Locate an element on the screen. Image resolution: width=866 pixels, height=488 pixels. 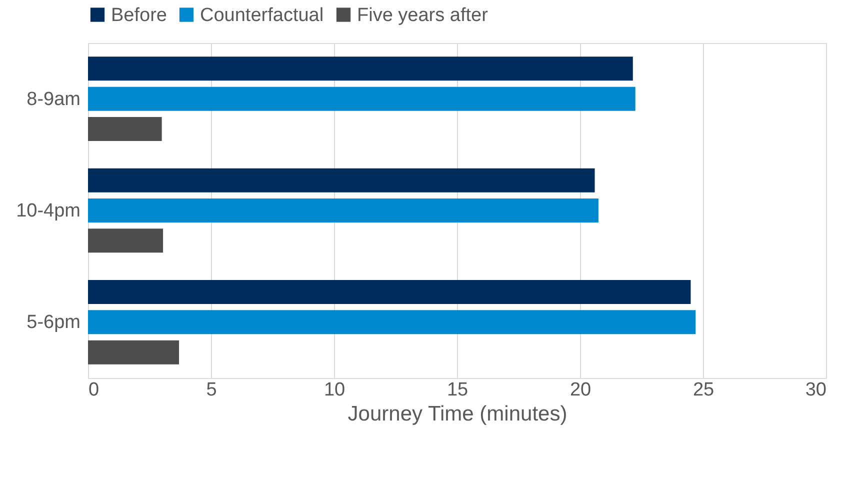
y-tick-label: 8-9am is located at coordinates (53, 99).